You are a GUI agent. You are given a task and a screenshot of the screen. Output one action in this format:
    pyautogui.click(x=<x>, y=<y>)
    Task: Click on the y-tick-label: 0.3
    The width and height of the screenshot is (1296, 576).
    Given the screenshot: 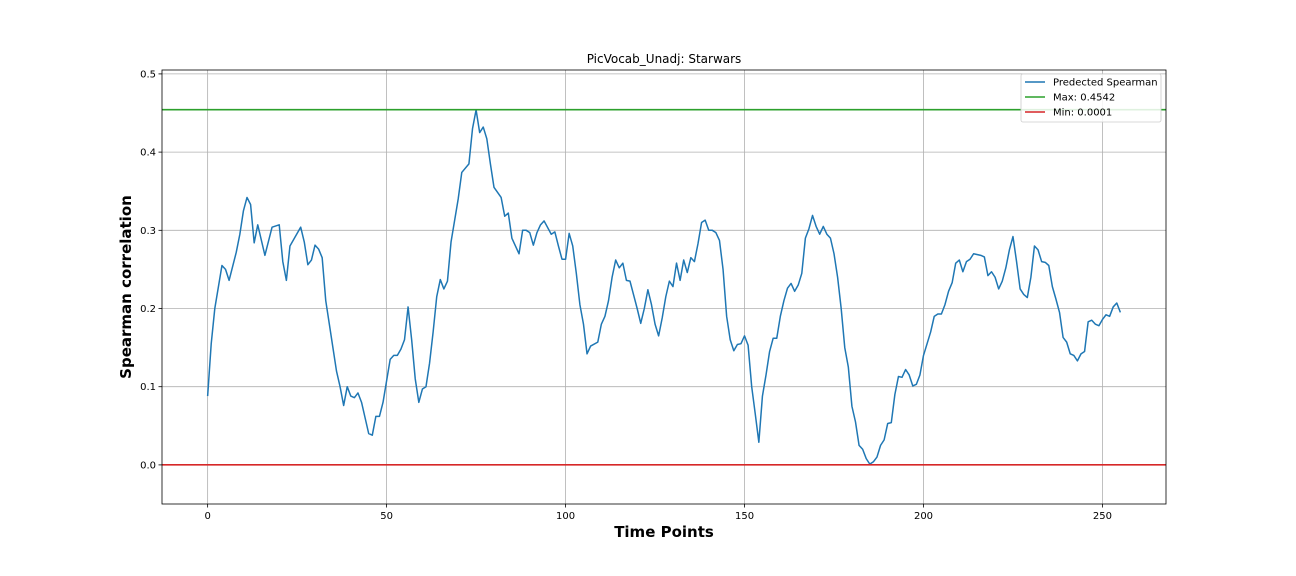 What is the action you would take?
    pyautogui.click(x=148, y=231)
    